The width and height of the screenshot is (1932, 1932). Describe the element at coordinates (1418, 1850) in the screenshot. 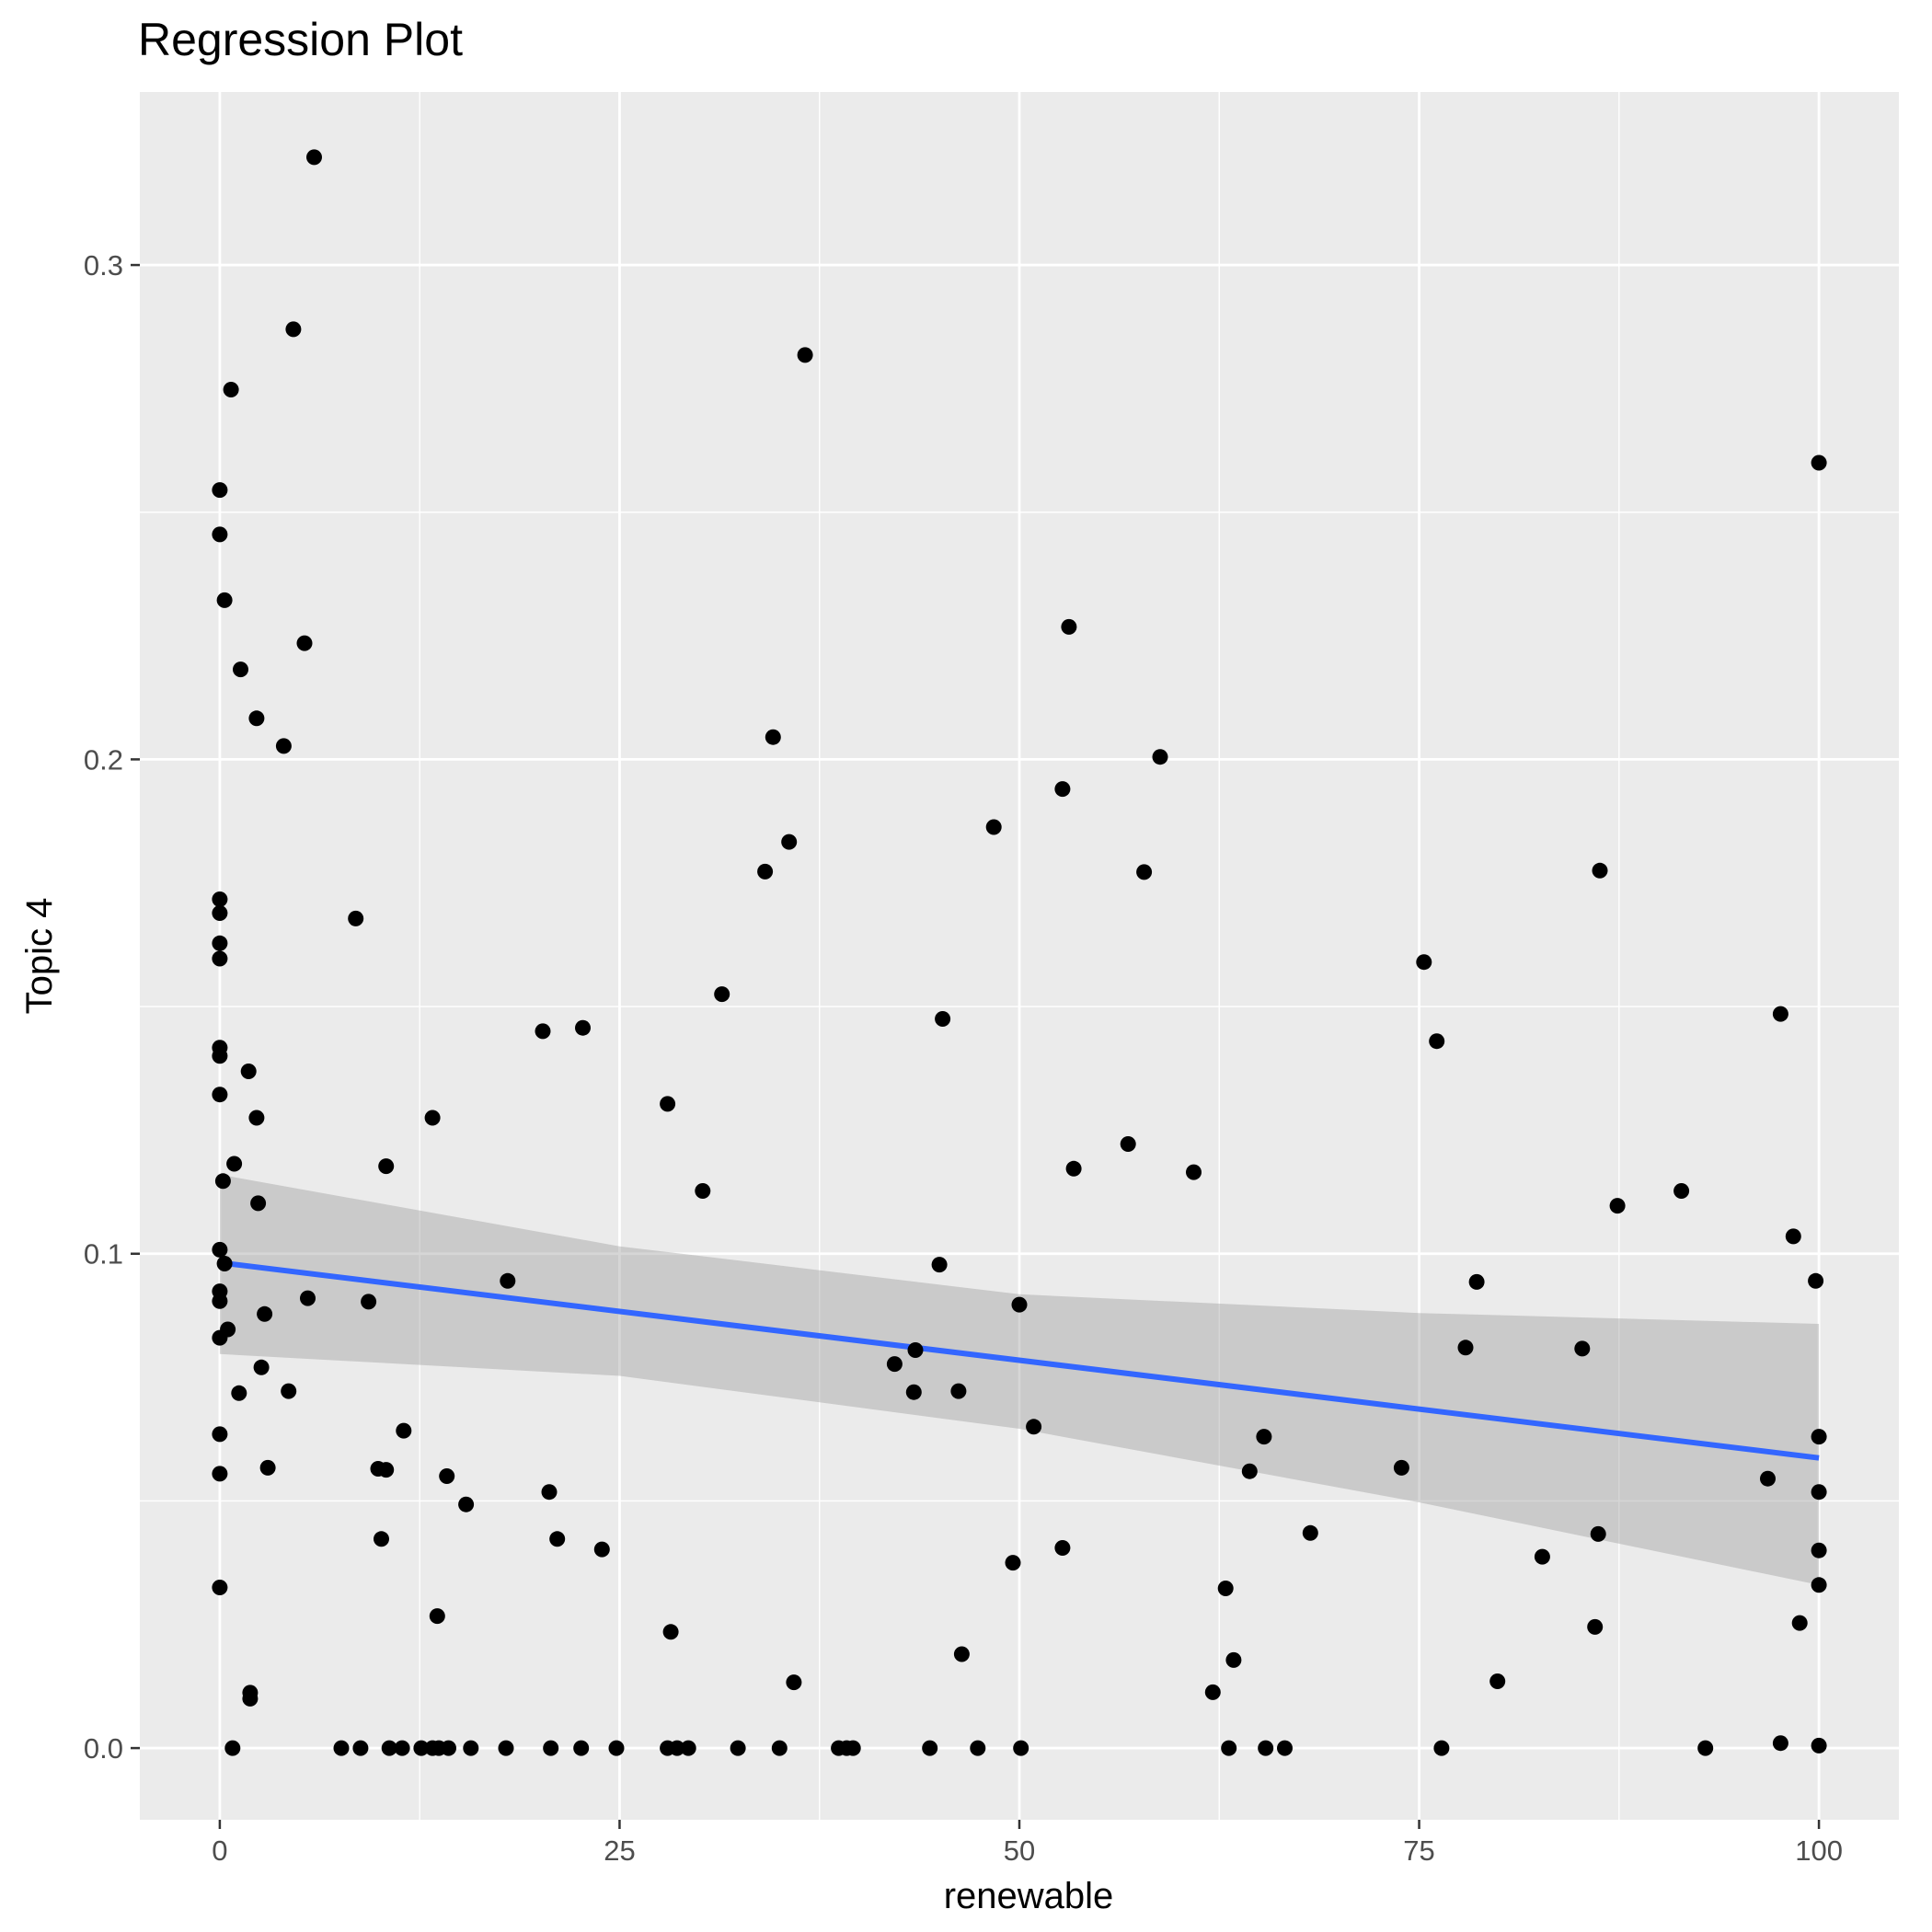

I see `x-tick-label: 75` at that location.